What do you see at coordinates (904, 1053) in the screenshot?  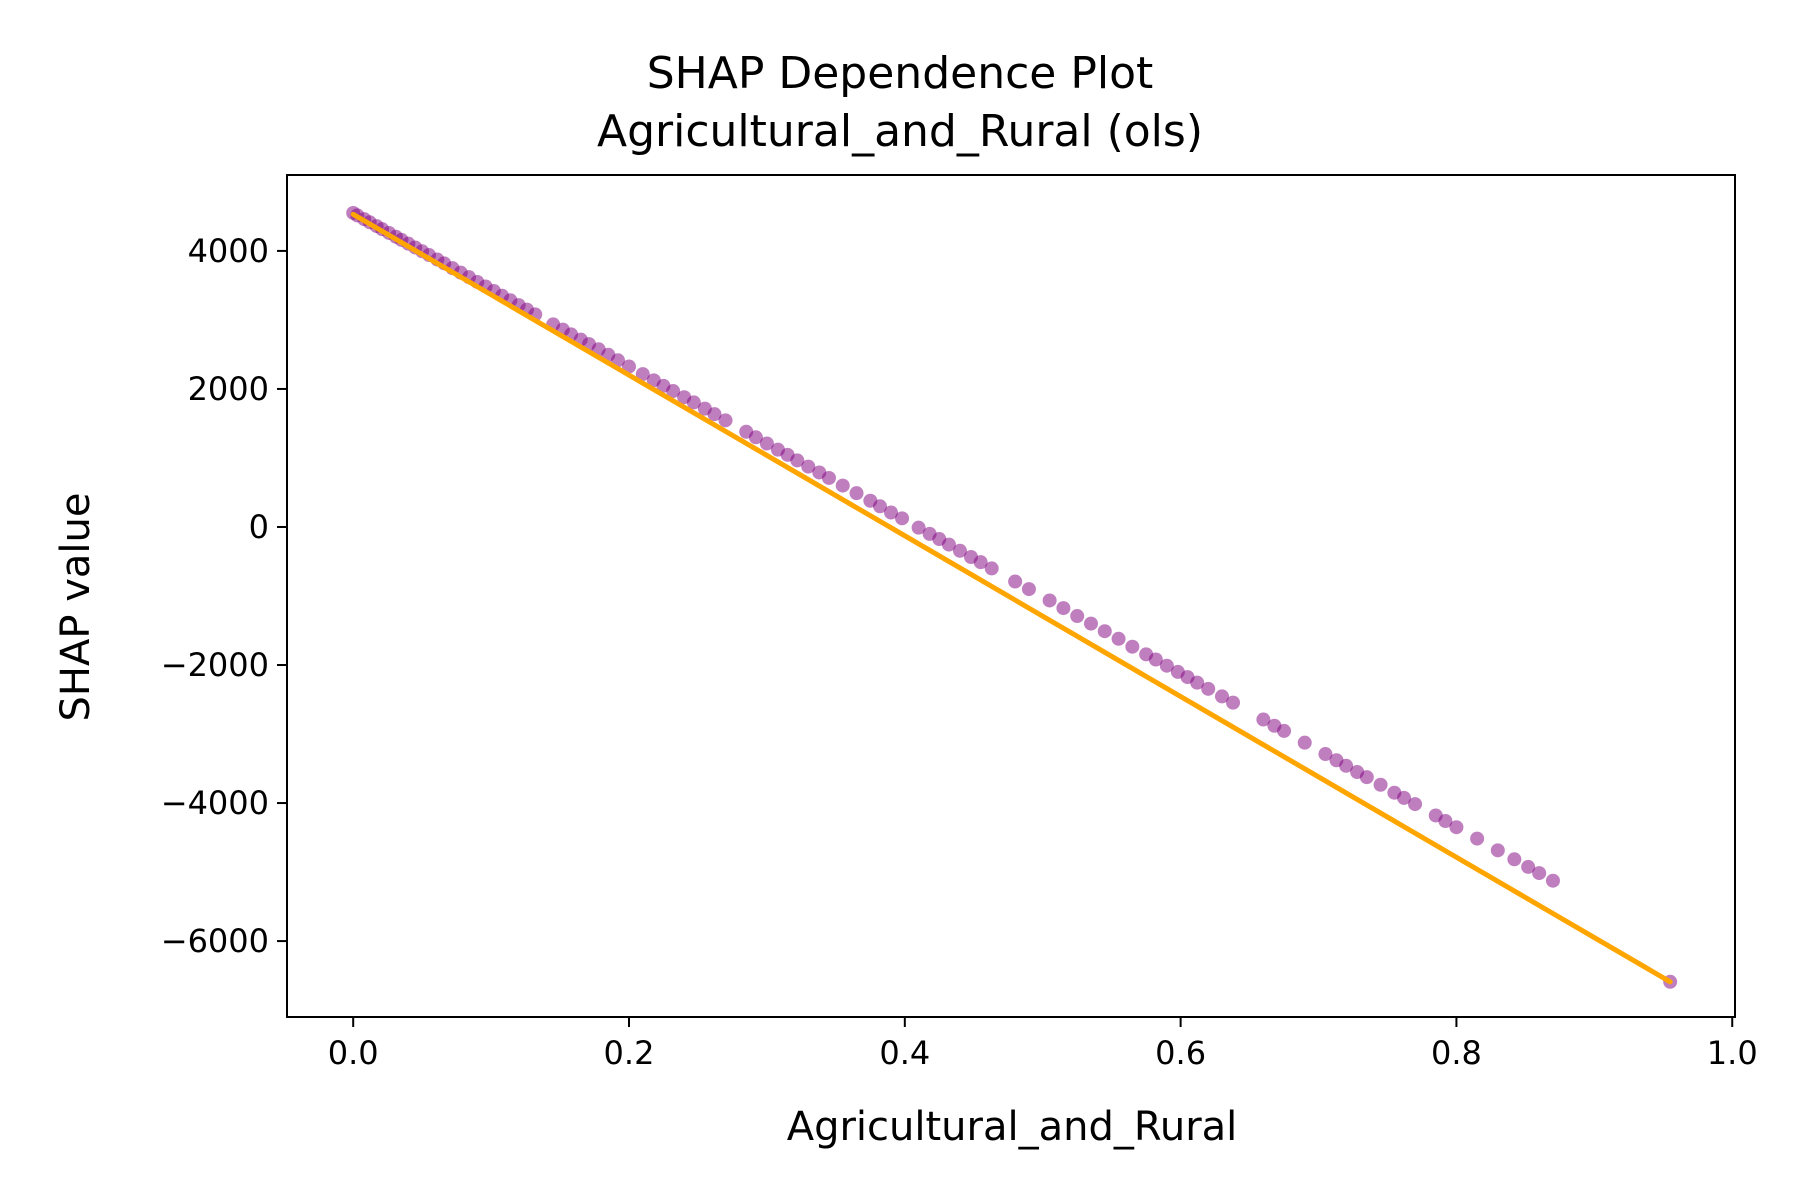 I see `x-tick-label: 0.4` at bounding box center [904, 1053].